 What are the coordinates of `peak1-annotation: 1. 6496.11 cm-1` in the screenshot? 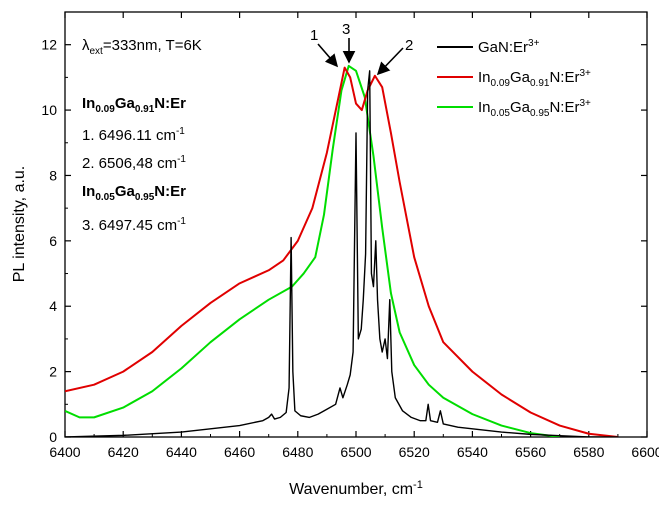 It's located at (133, 135).